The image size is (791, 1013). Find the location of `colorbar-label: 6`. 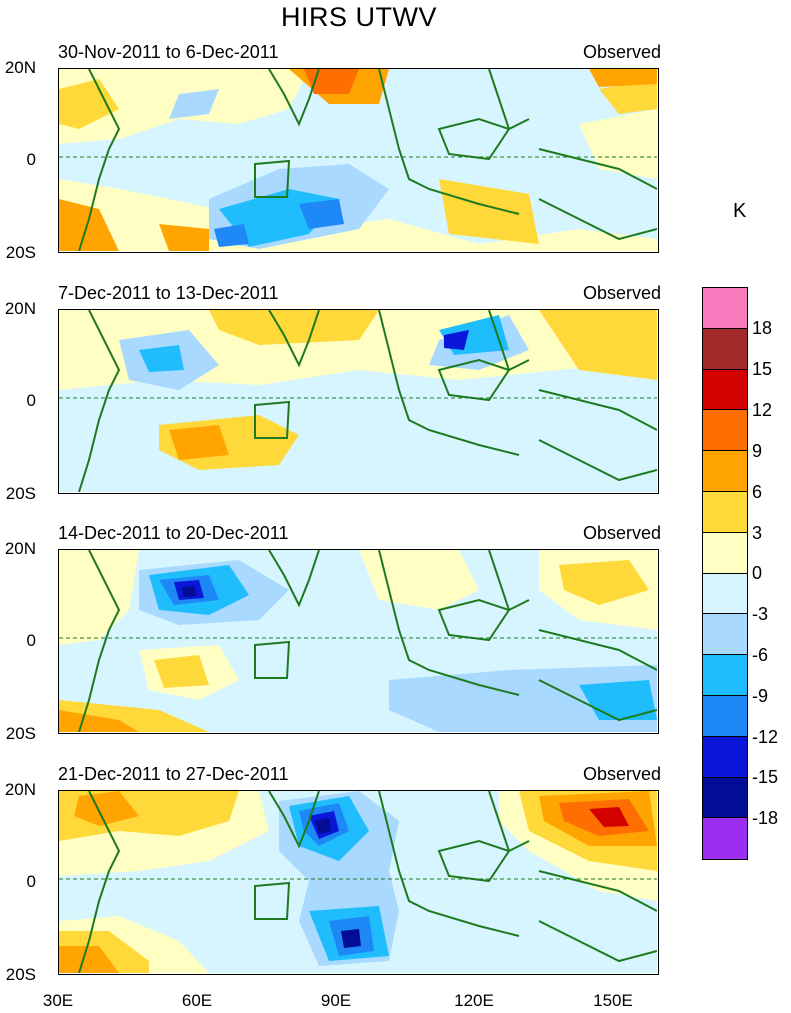

colorbar-label: 6 is located at coordinates (757, 492).